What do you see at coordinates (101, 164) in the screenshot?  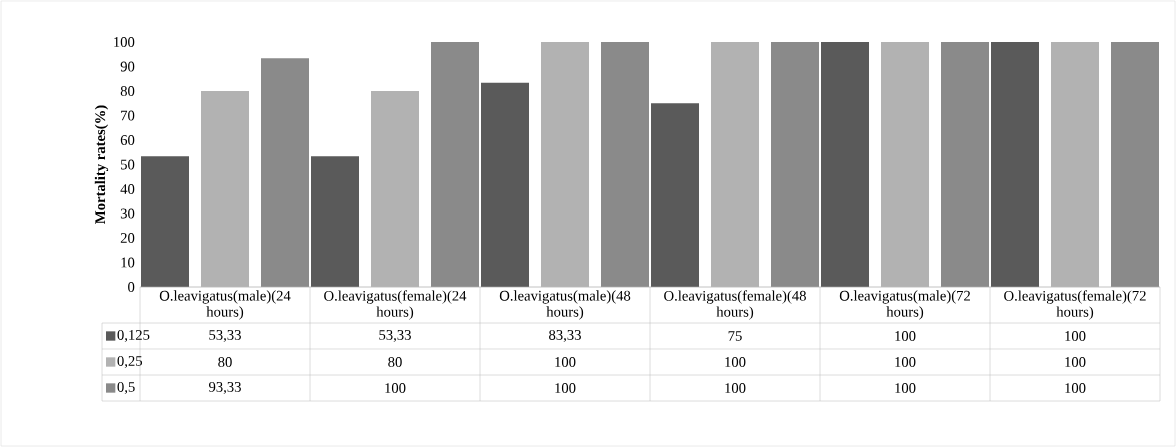 I see `y-axis-title: Mortality rates(%)` at bounding box center [101, 164].